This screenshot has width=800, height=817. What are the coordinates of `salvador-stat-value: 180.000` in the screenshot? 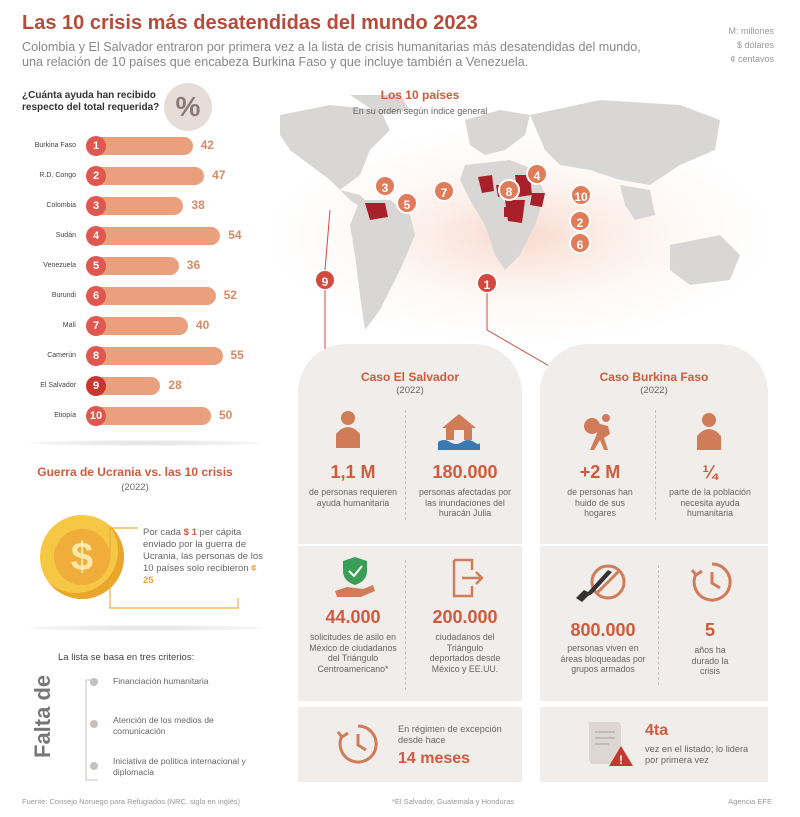 It's located at (465, 472).